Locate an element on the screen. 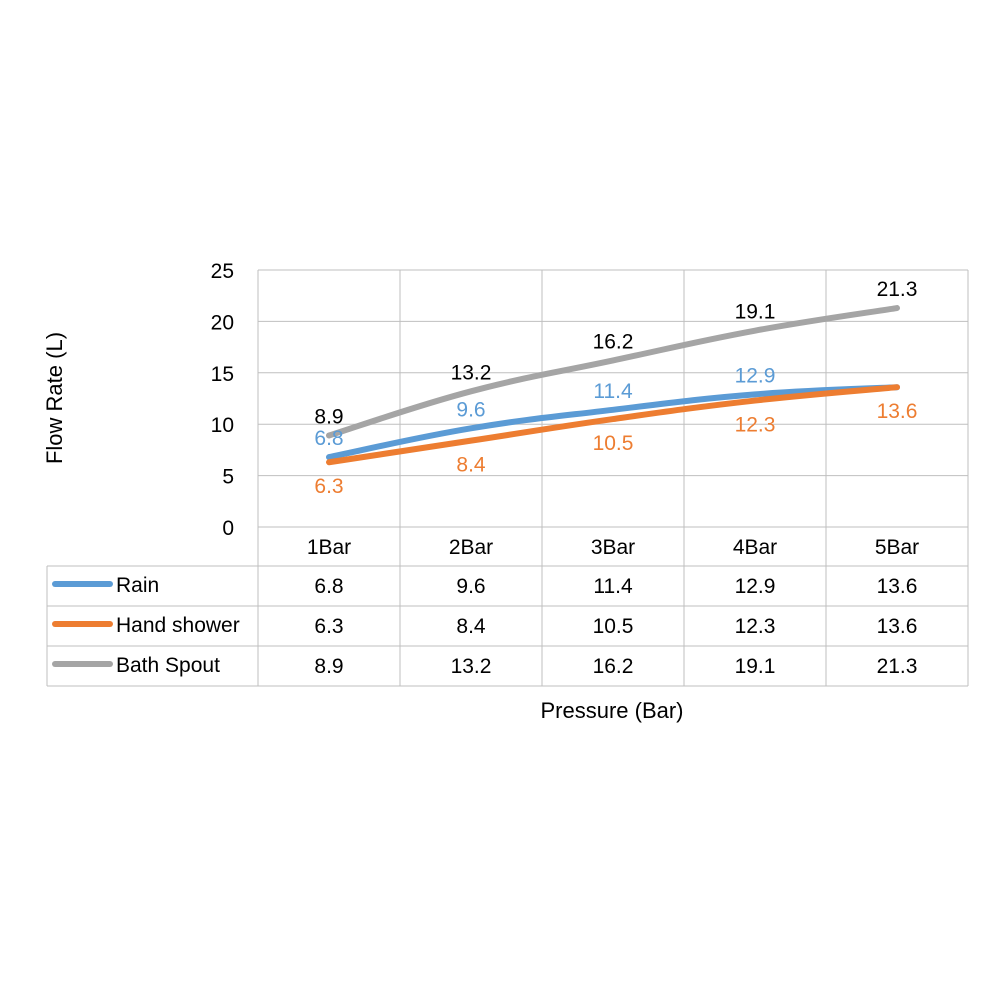 This screenshot has width=1000, height=1000. x-tick-label: 3Bar is located at coordinates (613, 547).